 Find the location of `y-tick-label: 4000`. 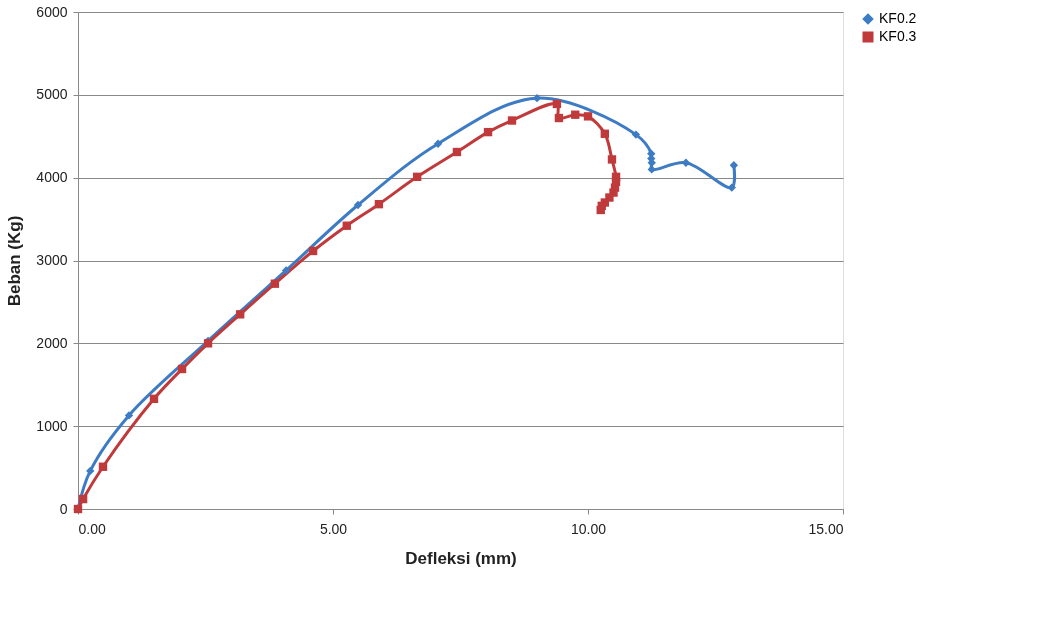

y-tick-label: 4000 is located at coordinates (52, 177).